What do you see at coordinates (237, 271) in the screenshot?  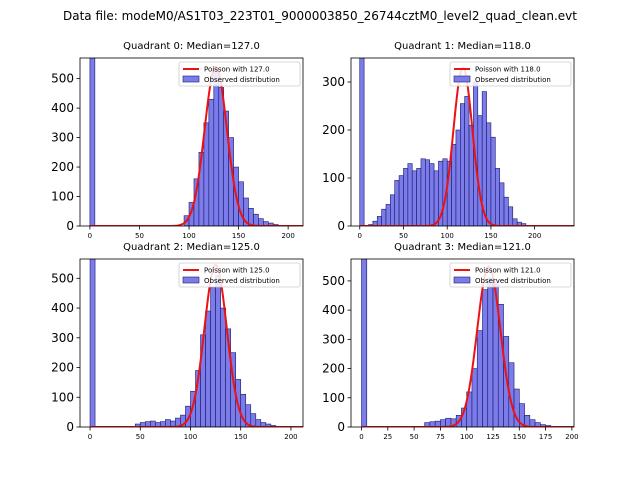 I see `legend-poisson-label: Poisson with 125.0` at bounding box center [237, 271].